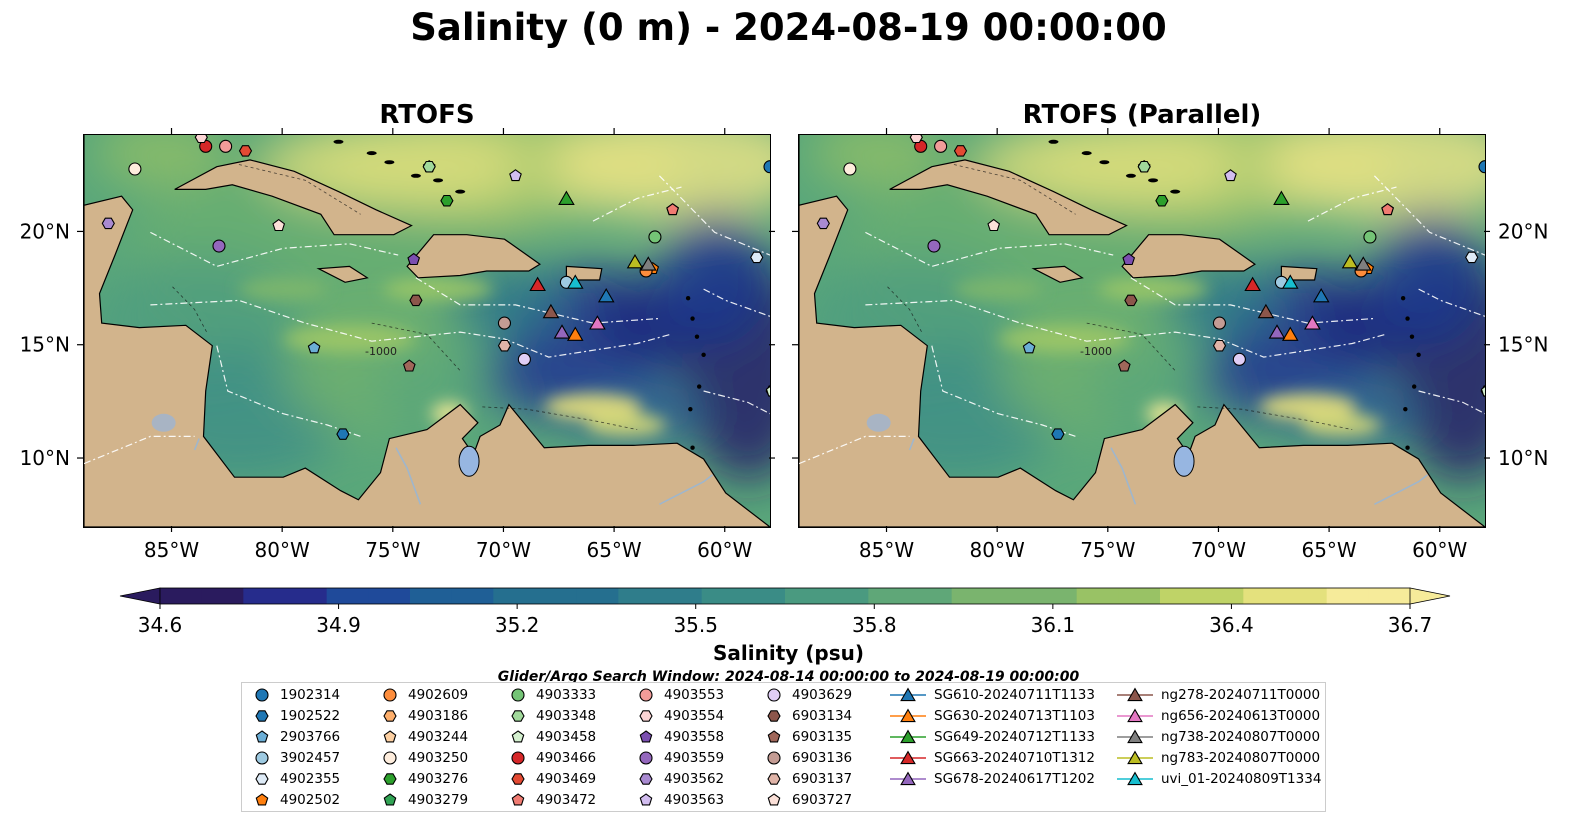 Image resolution: width=1577 pixels, height=829 pixels. What do you see at coordinates (1363, 263) in the screenshot?
I see `marker-ng738-20240807T0000` at bounding box center [1363, 263].